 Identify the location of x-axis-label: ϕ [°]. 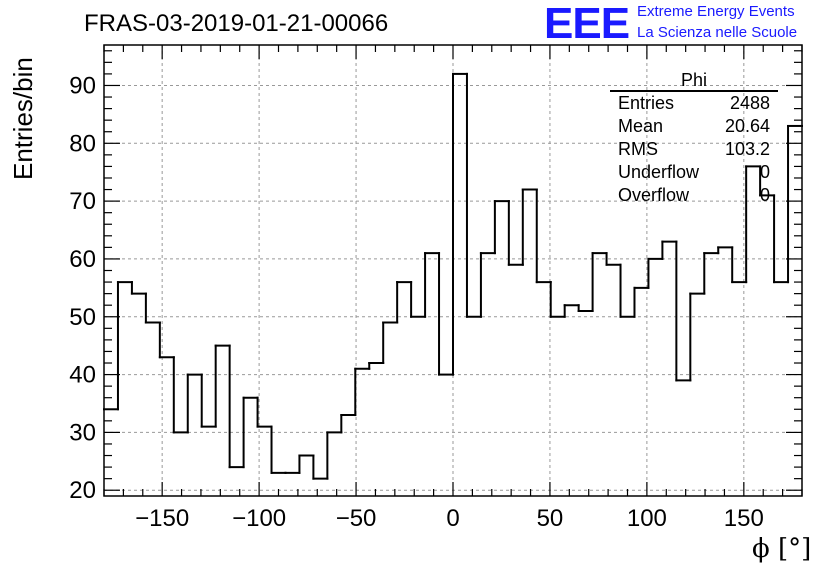
(782, 549).